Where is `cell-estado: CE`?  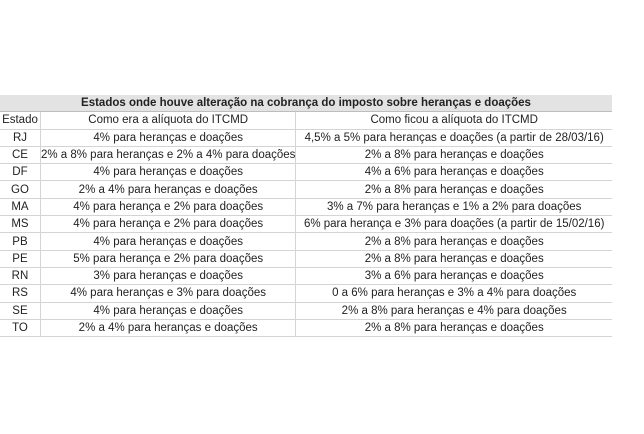 cell-estado: CE is located at coordinates (20, 155).